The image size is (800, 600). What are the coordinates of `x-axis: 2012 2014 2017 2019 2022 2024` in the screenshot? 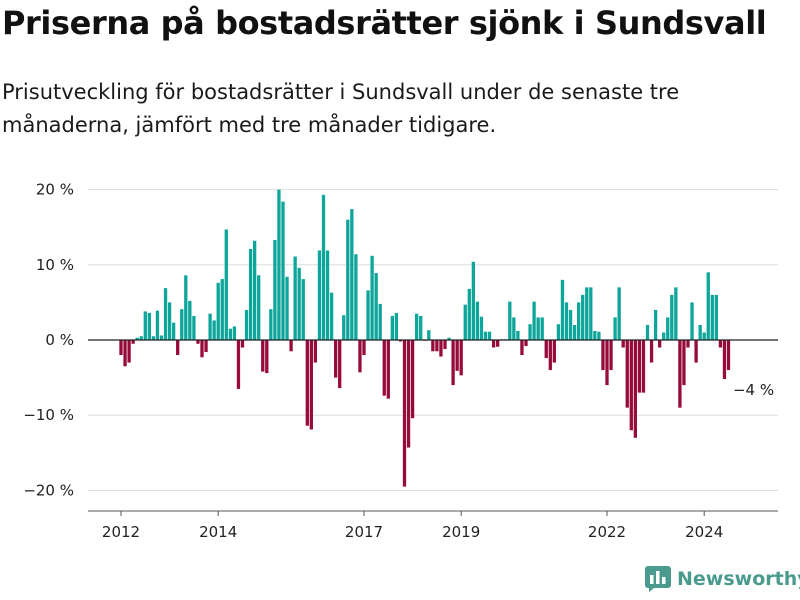 It's located at (433, 525).